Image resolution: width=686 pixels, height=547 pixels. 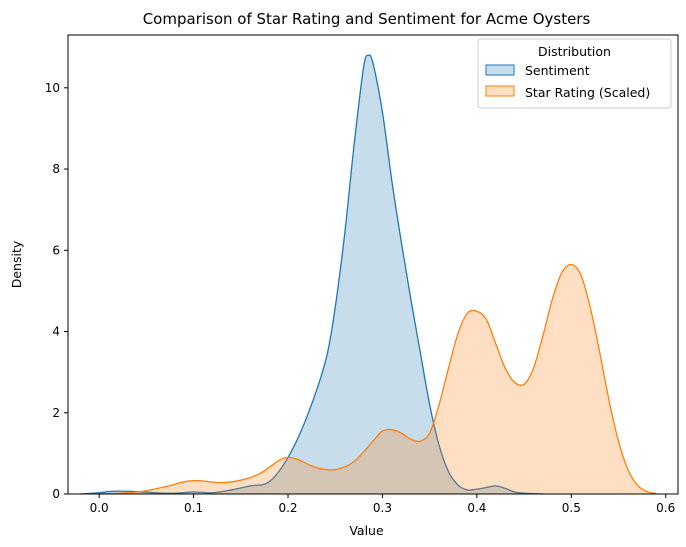 I want to click on x-tick-label: 0.3, so click(x=382, y=508).